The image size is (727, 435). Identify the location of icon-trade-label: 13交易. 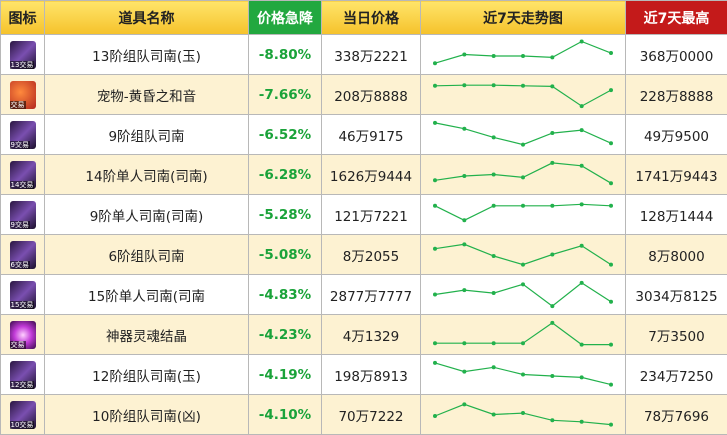
(22, 65).